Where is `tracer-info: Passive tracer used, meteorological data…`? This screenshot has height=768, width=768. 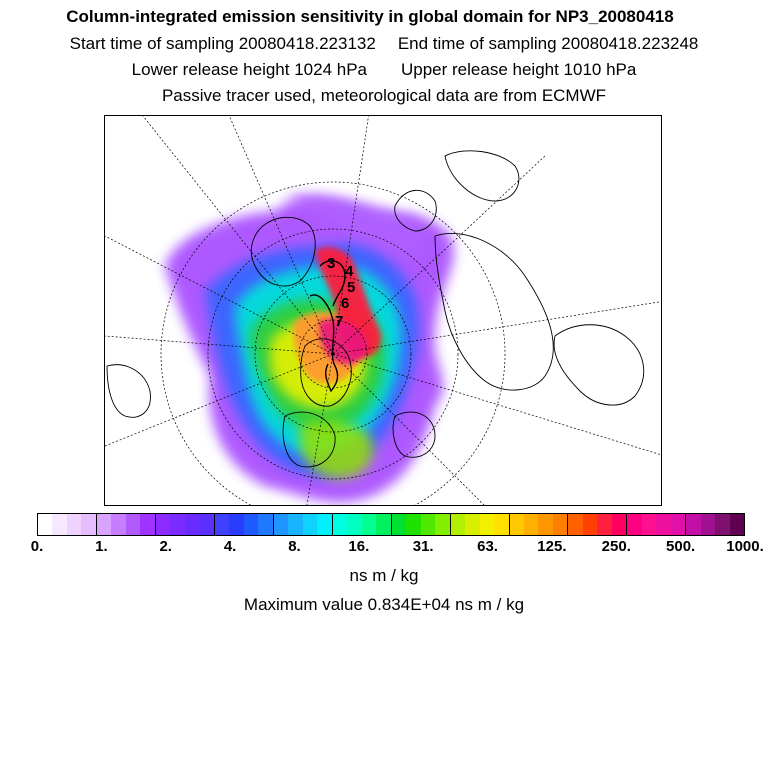
tracer-info: Passive tracer used, meteorological data… is located at coordinates (384, 95).